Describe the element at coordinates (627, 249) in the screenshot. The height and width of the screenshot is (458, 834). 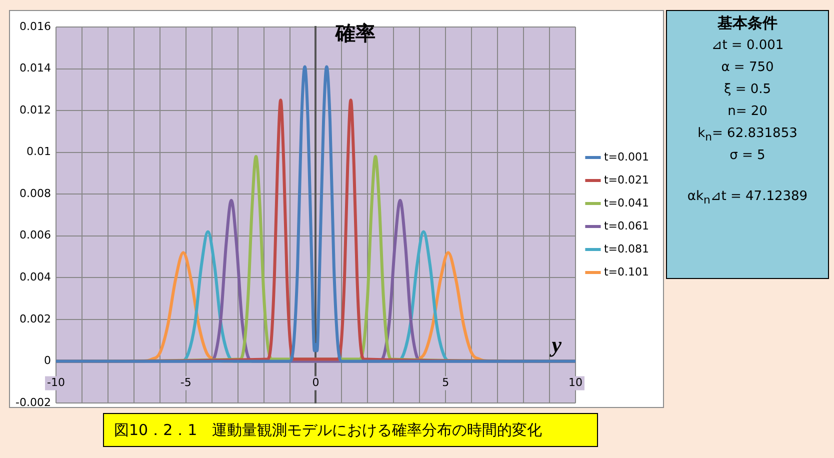
I see `legend-label: t=0.081` at that location.